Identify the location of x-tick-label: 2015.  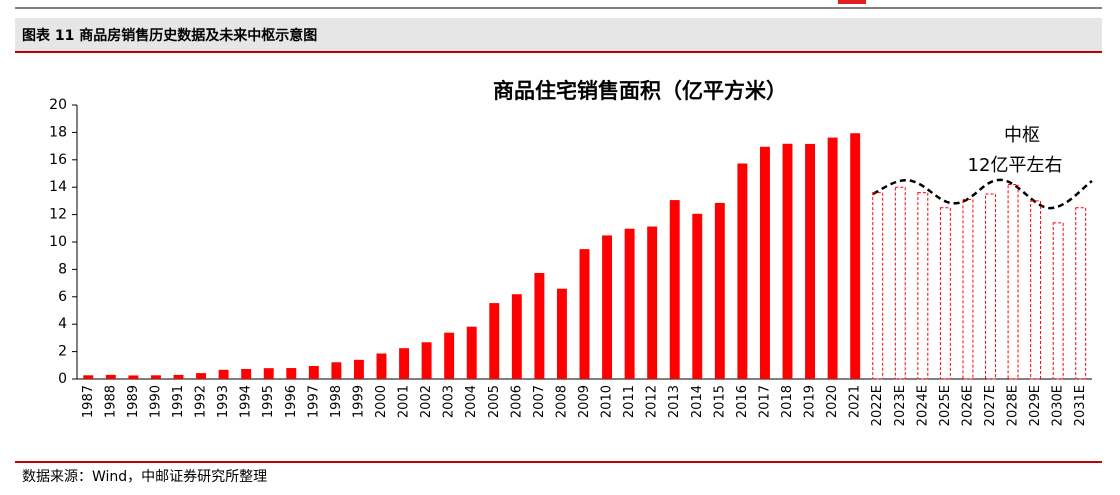
(719, 401).